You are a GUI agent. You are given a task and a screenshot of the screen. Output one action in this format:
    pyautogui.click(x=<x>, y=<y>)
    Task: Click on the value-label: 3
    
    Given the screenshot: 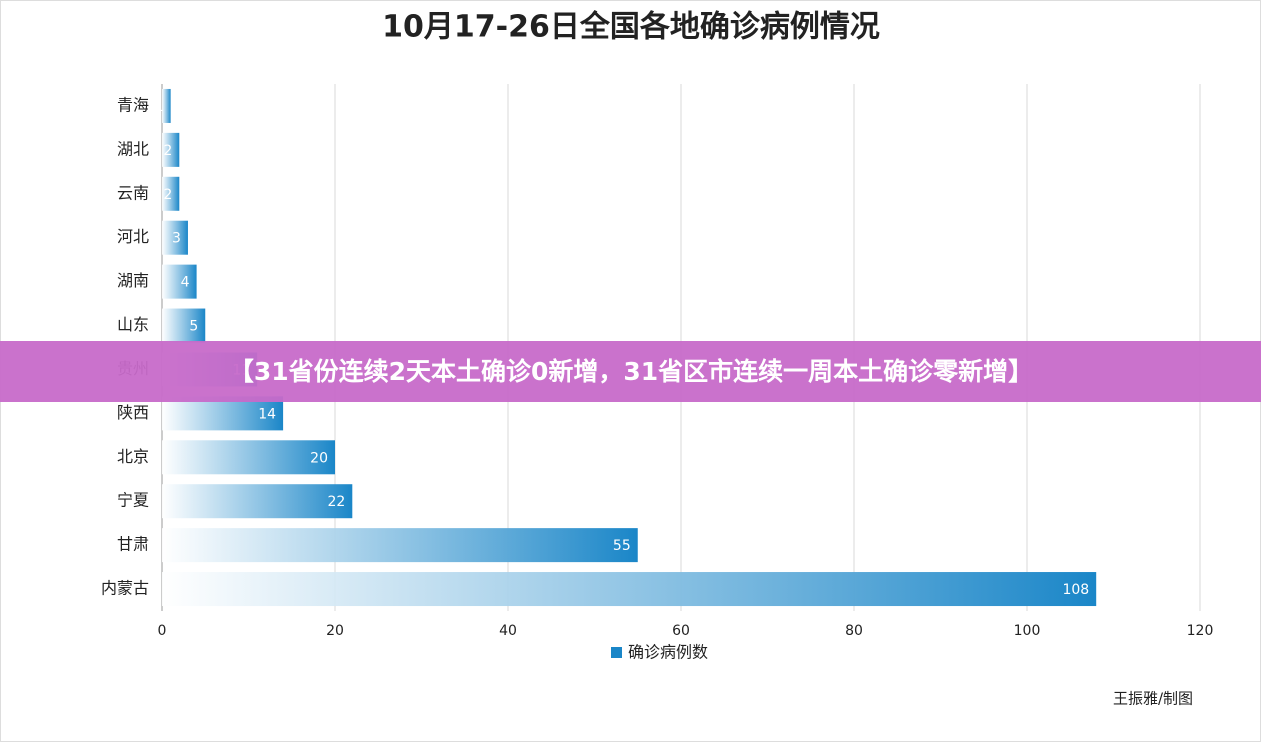 What is the action you would take?
    pyautogui.click(x=176, y=239)
    